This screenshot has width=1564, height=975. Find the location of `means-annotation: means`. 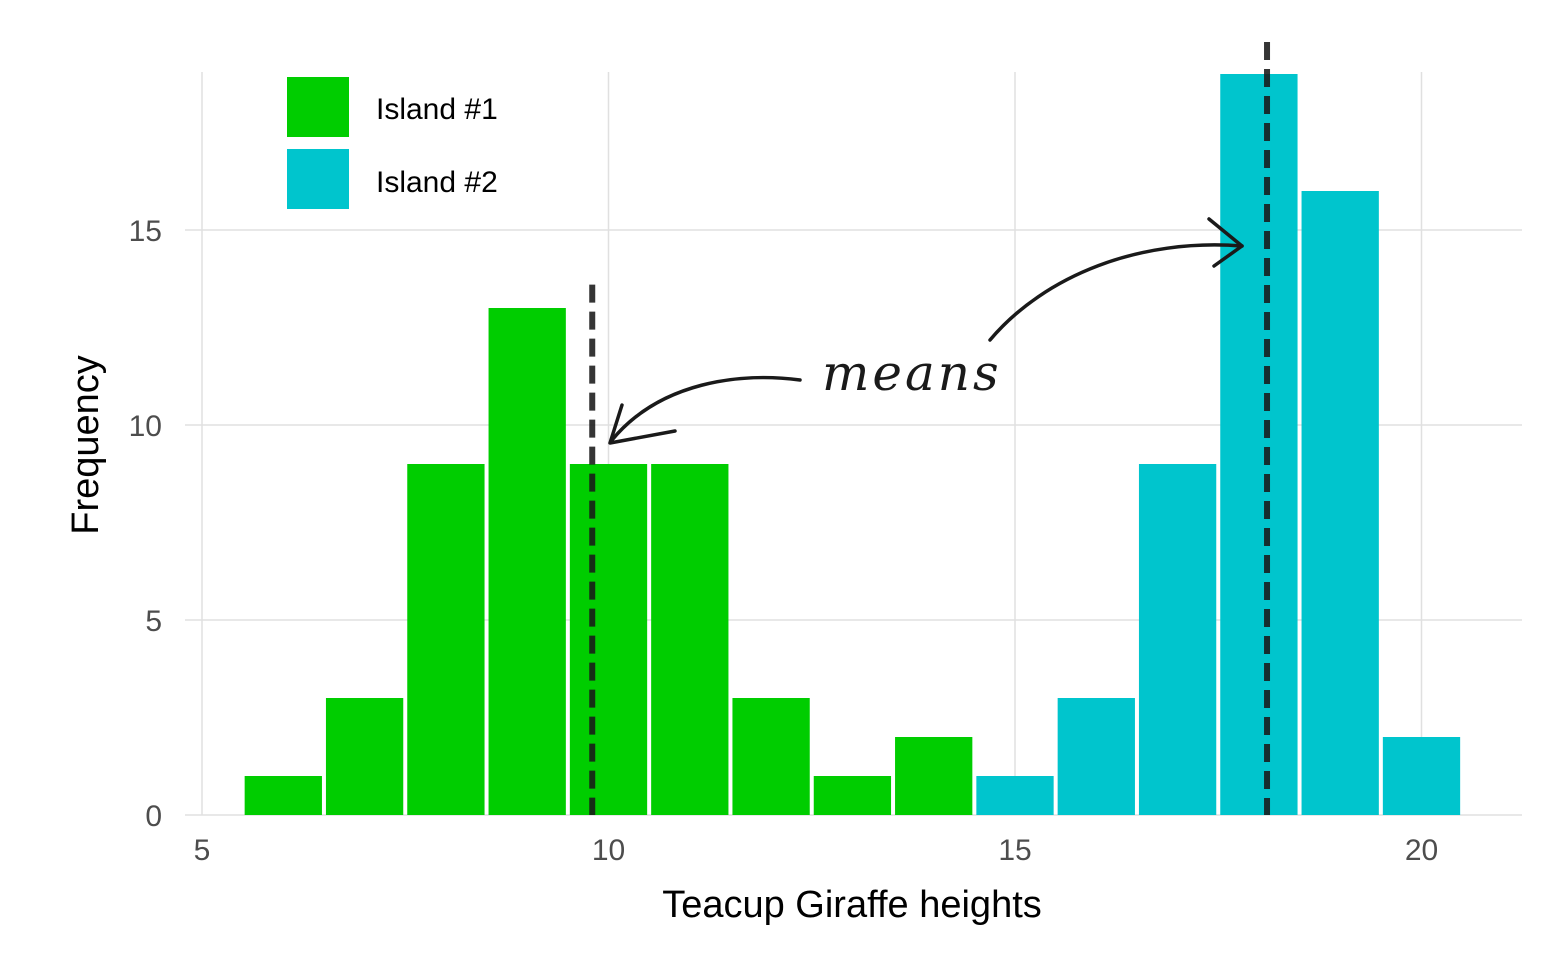

means-annotation: means is located at coordinates (926, 331).